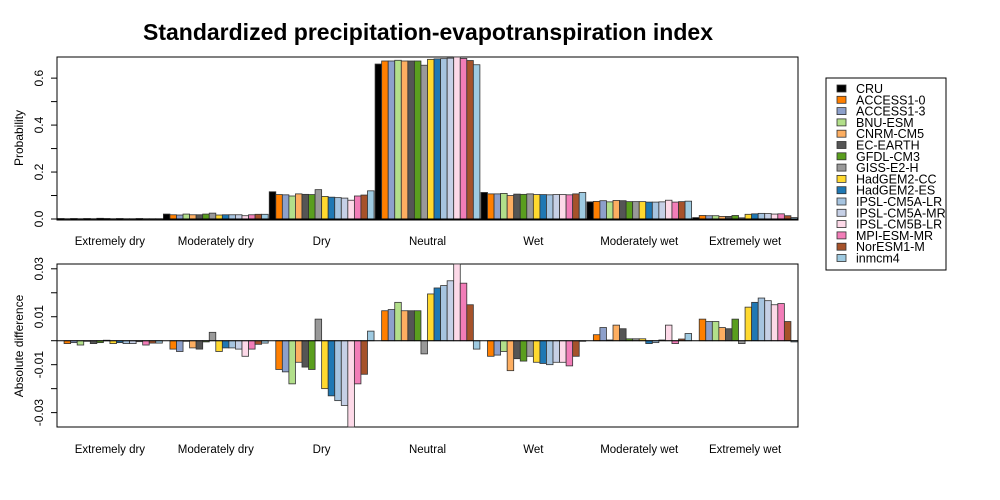  What do you see at coordinates (305, 354) in the screenshot?
I see `bar-ec-earth-dry` at bounding box center [305, 354].